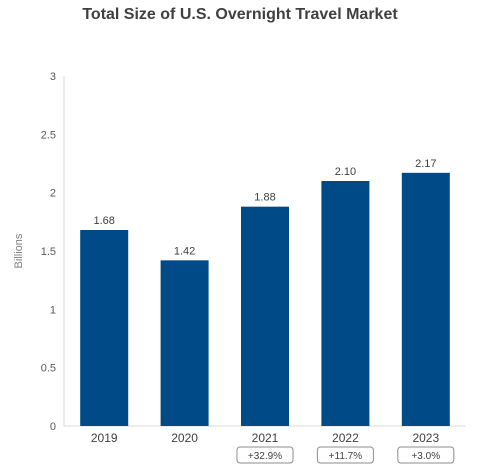 The height and width of the screenshot is (465, 480). What do you see at coordinates (425, 164) in the screenshot?
I see `data-label: 2.17` at bounding box center [425, 164].